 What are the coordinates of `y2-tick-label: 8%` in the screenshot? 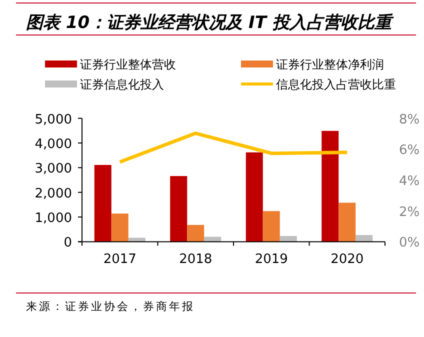 It's located at (409, 120).